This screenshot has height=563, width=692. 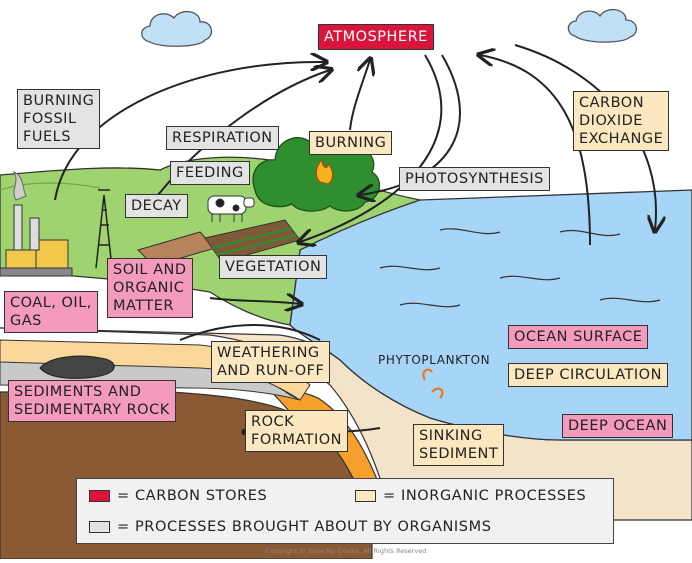 What do you see at coordinates (36, 223) in the screenshot?
I see `factory-icon` at bounding box center [36, 223].